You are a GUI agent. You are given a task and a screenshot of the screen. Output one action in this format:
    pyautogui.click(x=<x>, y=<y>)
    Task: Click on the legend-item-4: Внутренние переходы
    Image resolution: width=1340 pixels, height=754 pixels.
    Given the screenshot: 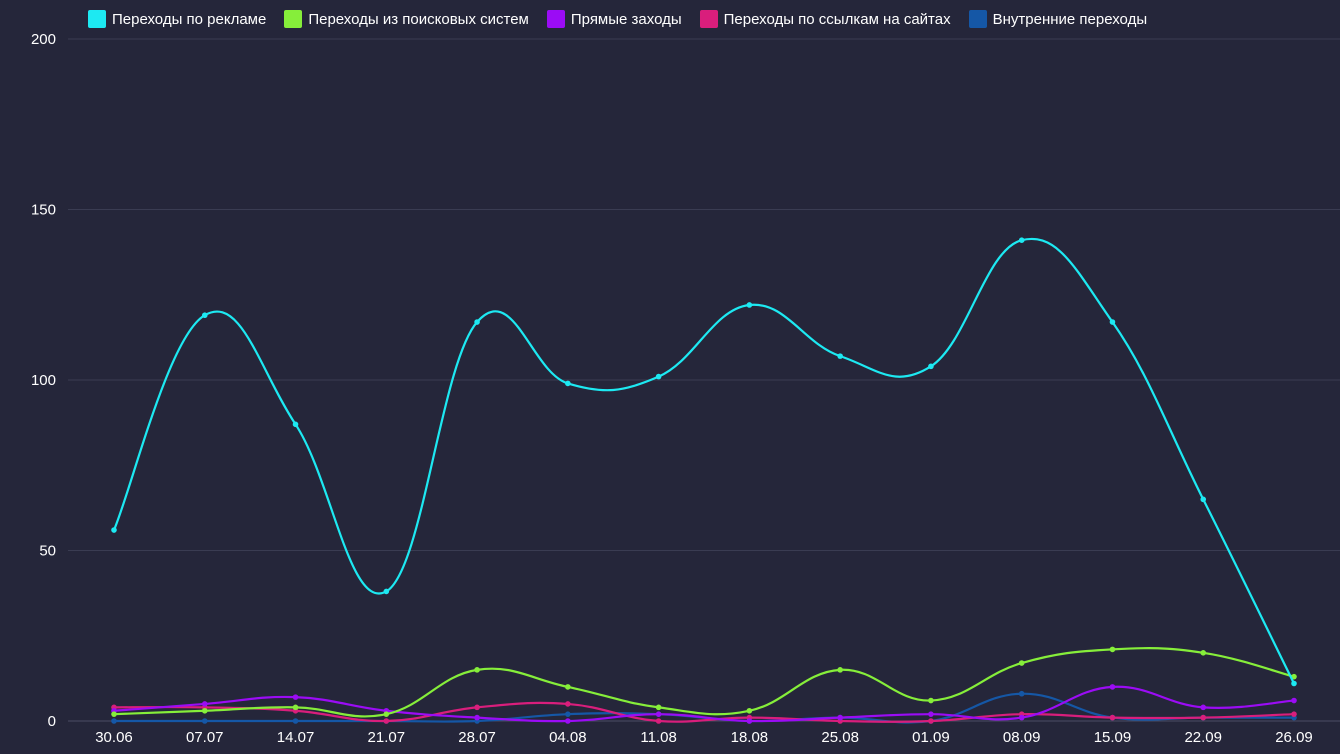 What is the action you would take?
    pyautogui.click(x=1058, y=19)
    